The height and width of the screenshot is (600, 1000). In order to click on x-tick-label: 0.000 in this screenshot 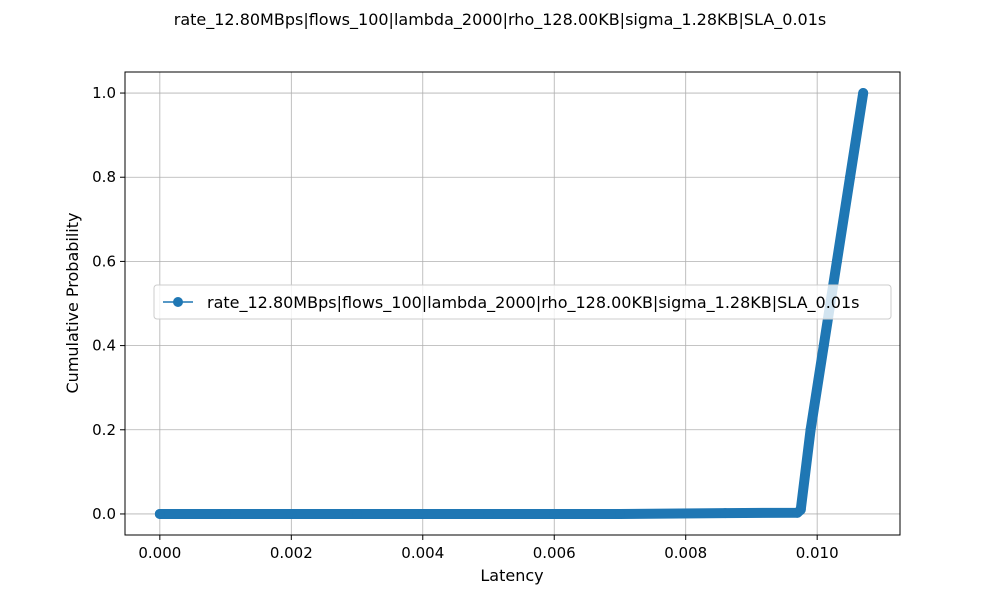, I will do `click(159, 553)`.